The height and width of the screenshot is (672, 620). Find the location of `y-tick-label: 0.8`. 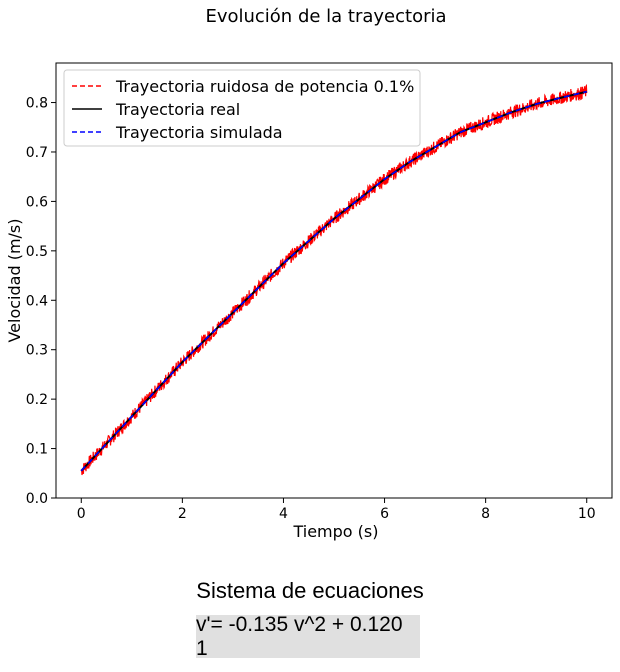

y-tick-label: 0.8 is located at coordinates (37, 104).